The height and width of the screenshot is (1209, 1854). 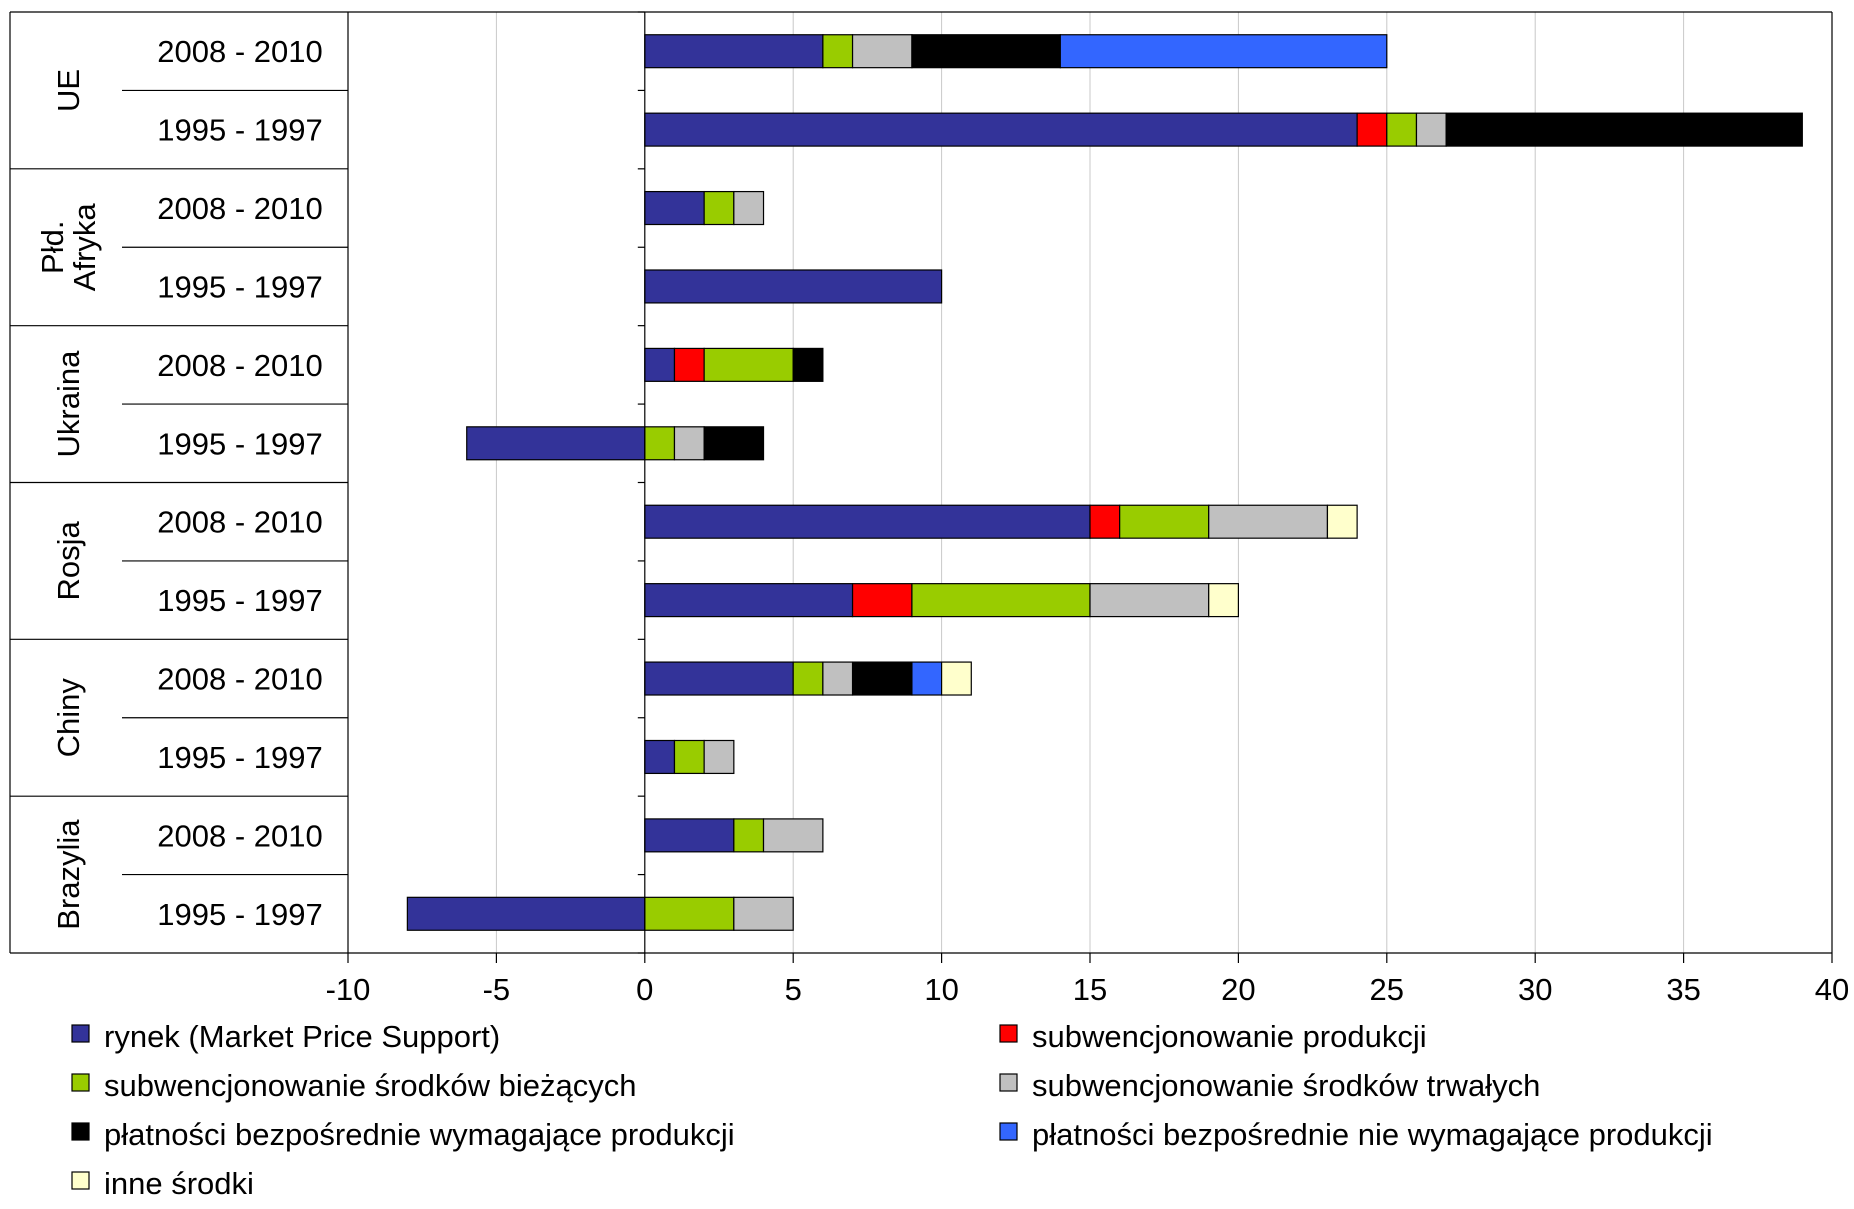 What do you see at coordinates (52, 247) in the screenshot?
I see `group-label: Płd.` at bounding box center [52, 247].